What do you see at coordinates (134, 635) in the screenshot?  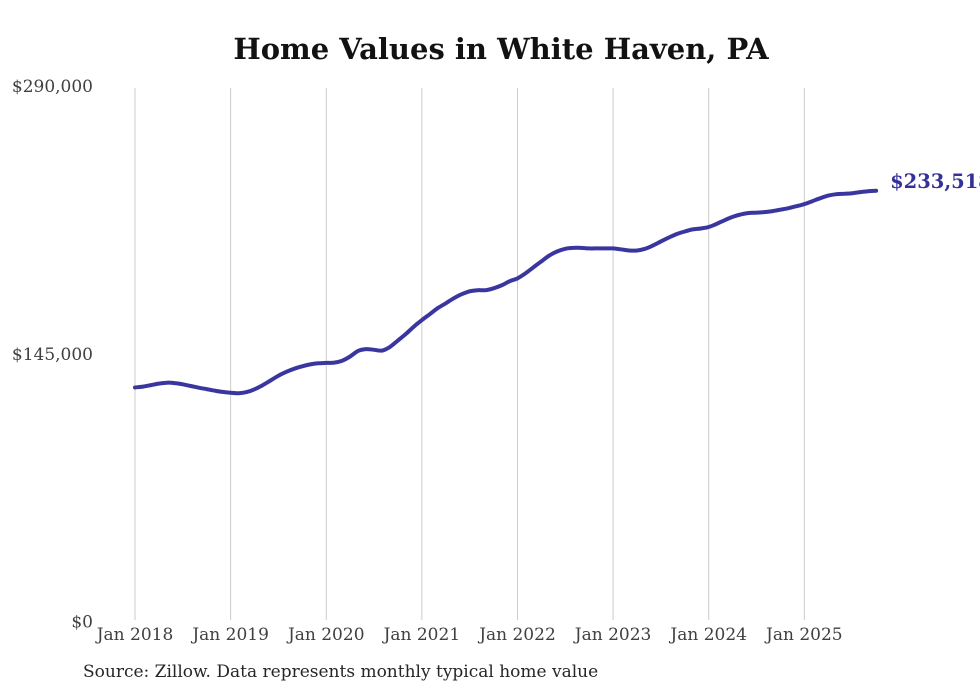 I see `x-tick-jan-2018: Jan 2018` at bounding box center [134, 635].